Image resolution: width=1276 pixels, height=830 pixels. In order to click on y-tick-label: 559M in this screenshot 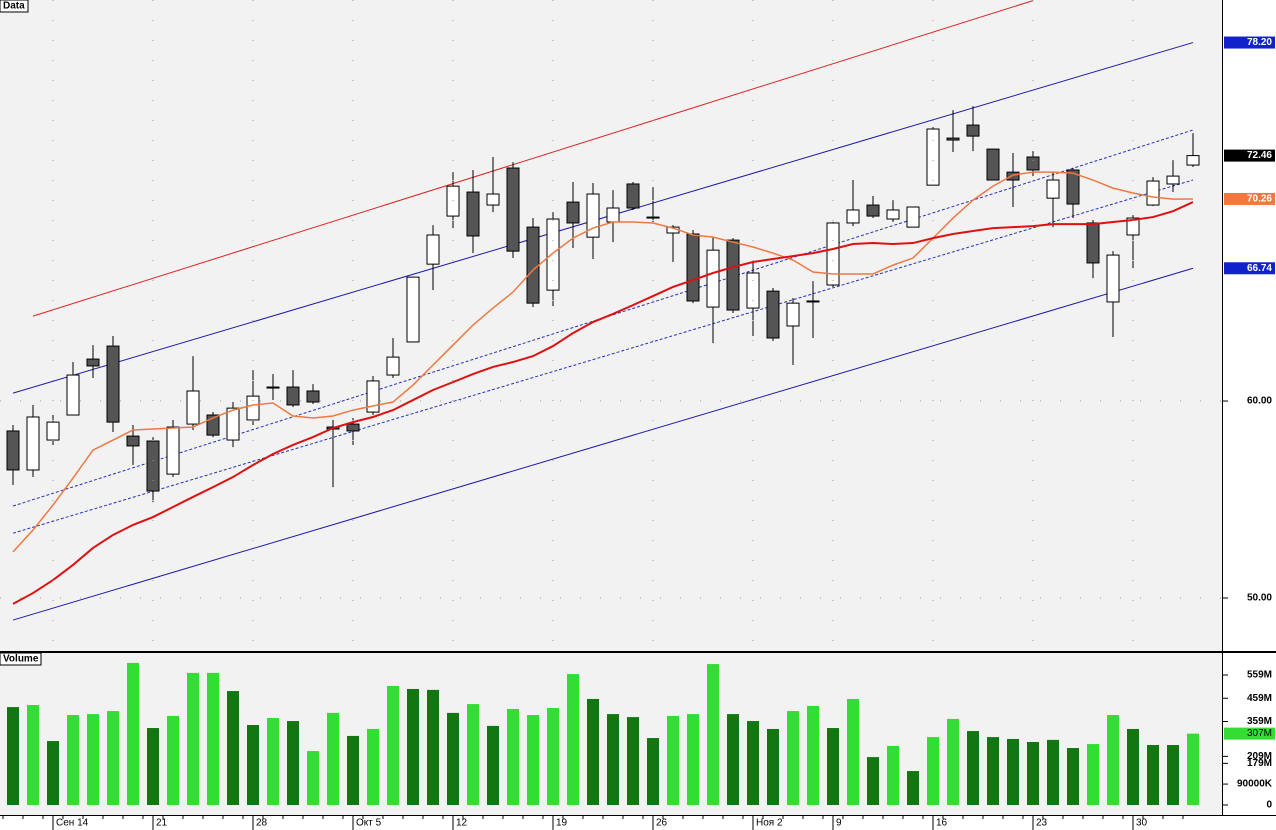, I will do `click(1259, 675)`.